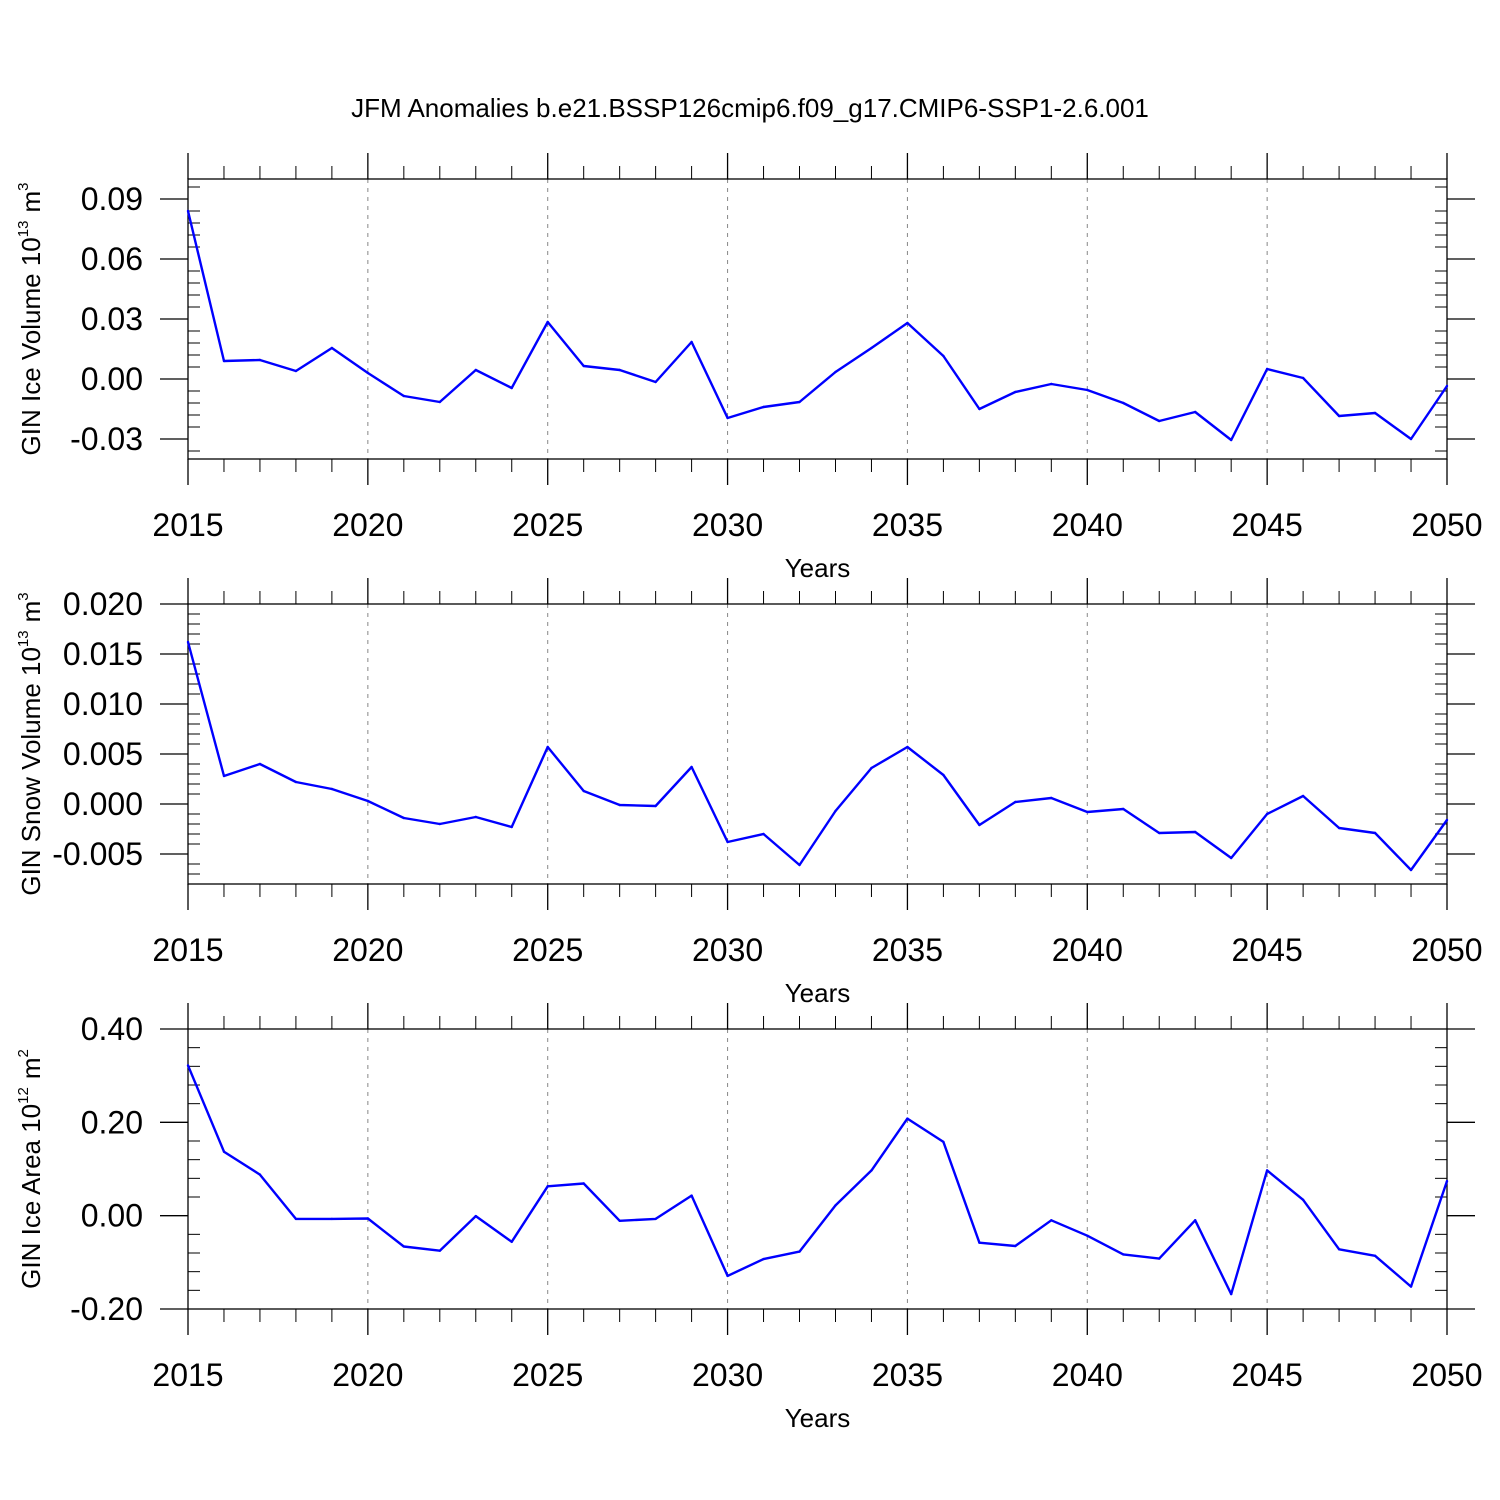 The image size is (1500, 1500). I want to click on x-tick-label: 2015, so click(187, 1375).